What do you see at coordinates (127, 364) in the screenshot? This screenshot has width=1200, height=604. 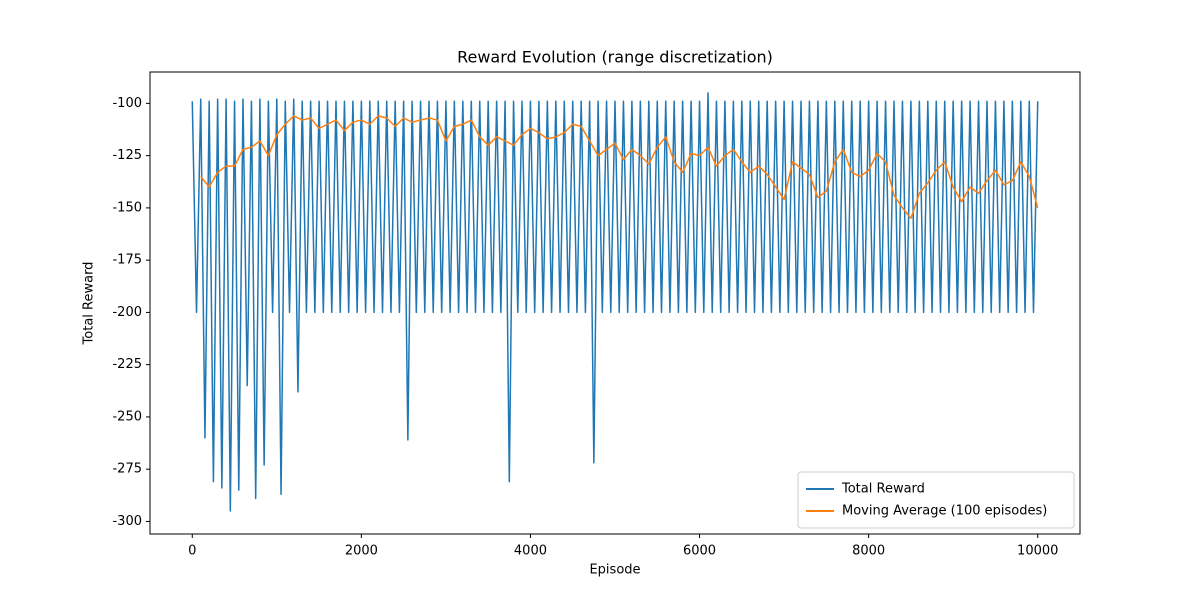 I see `y-tick-label: -225` at bounding box center [127, 364].